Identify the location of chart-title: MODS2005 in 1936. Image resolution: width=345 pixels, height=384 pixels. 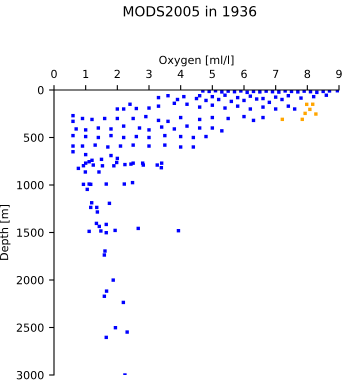
(190, 11).